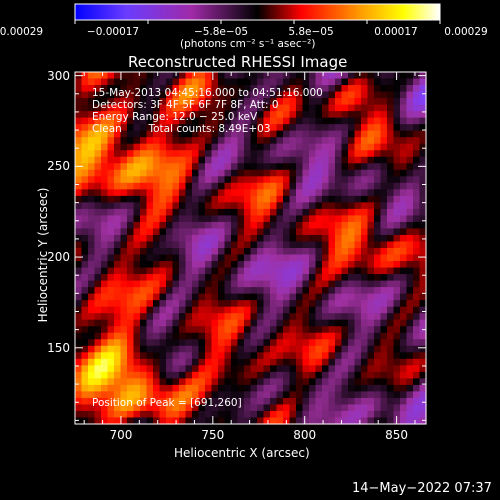 This screenshot has height=500, width=500. What do you see at coordinates (422, 488) in the screenshot?
I see `footer-timestamp: 14−May−2022 07:37` at bounding box center [422, 488].